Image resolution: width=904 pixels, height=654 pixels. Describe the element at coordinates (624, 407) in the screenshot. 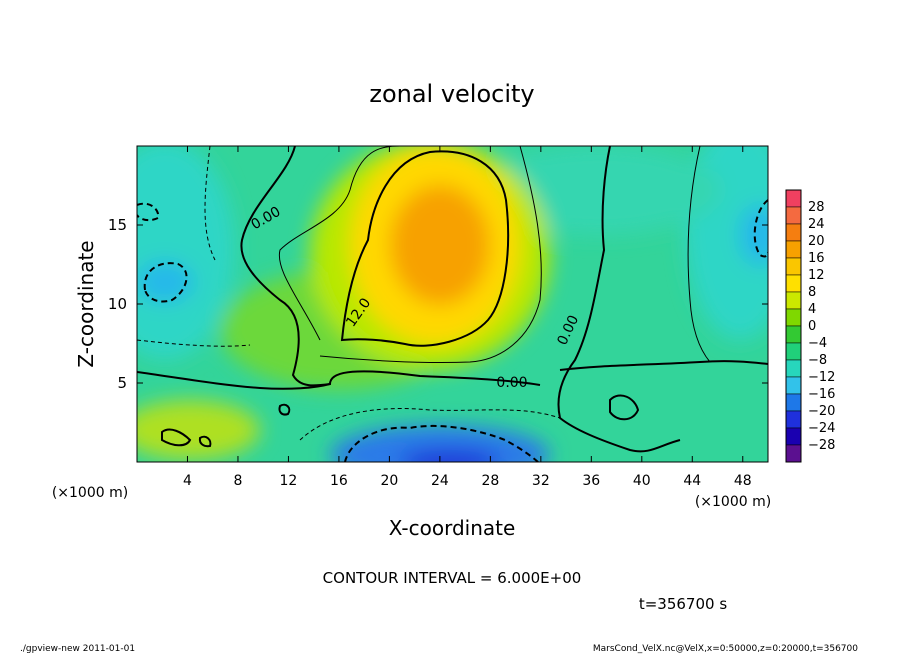

I see `contour-right-loop` at that location.